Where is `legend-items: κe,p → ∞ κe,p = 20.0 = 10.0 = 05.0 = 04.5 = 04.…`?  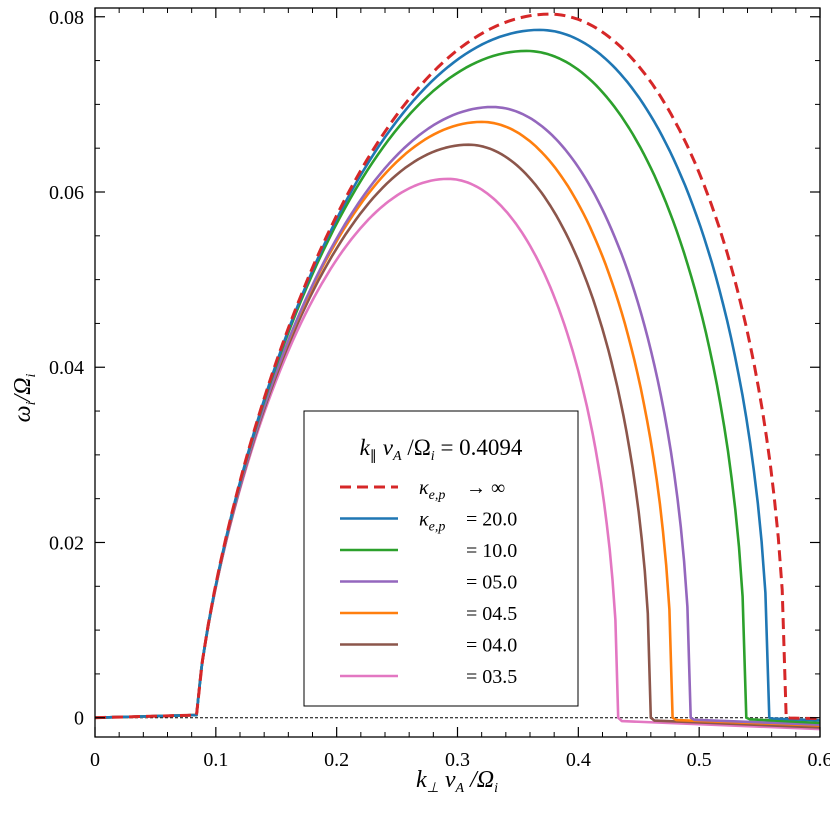 legend-items: κe,p → ∞ κe,p = 20.0 = 10.0 = 05.0 = 04.5 = 04.… is located at coordinates (428, 582).